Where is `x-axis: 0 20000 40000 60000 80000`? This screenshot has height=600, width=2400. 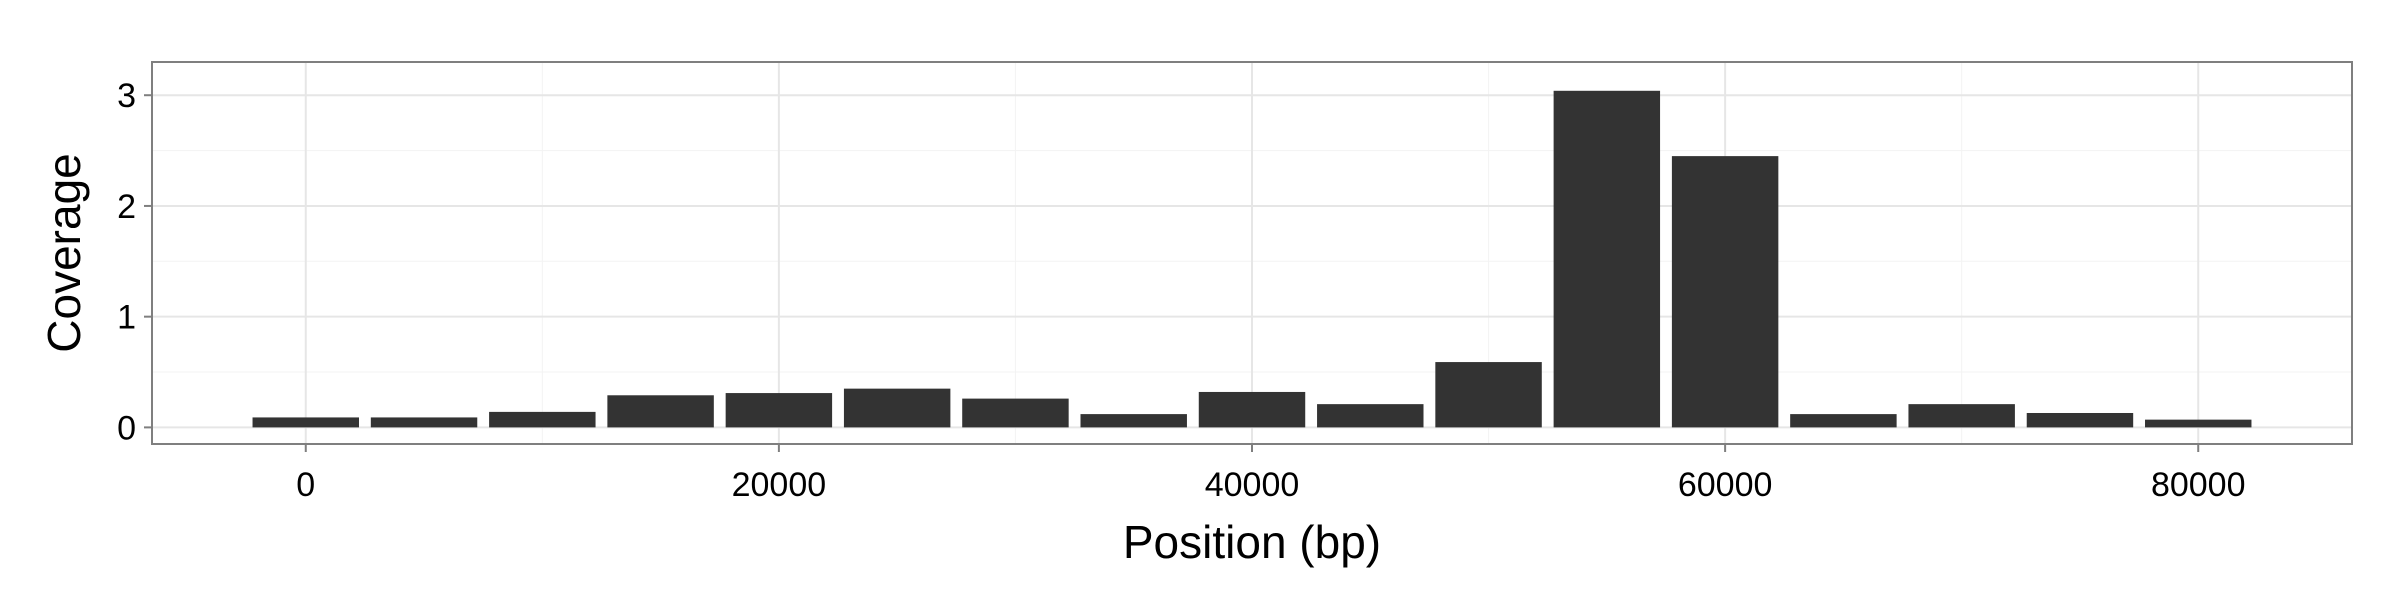 x-axis: 0 20000 40000 60000 80000 is located at coordinates (1271, 474).